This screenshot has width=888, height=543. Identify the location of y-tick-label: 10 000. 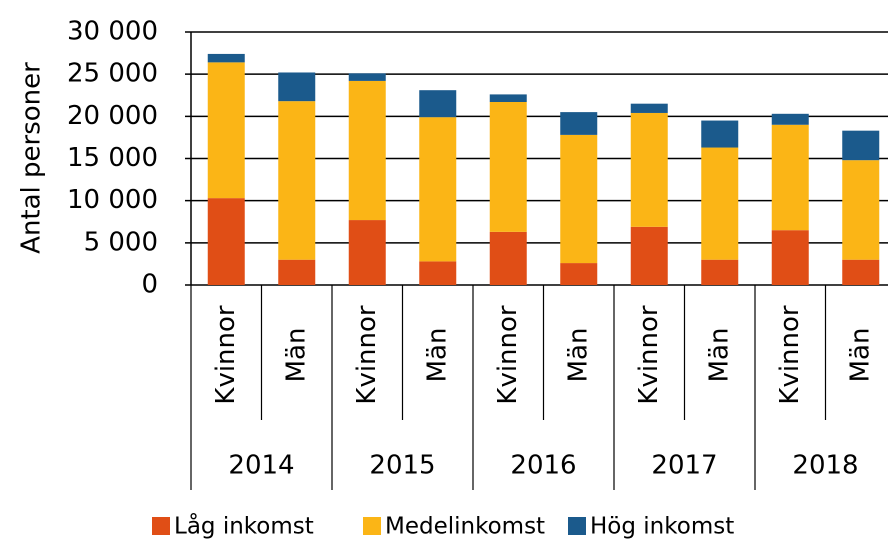
(112, 200).